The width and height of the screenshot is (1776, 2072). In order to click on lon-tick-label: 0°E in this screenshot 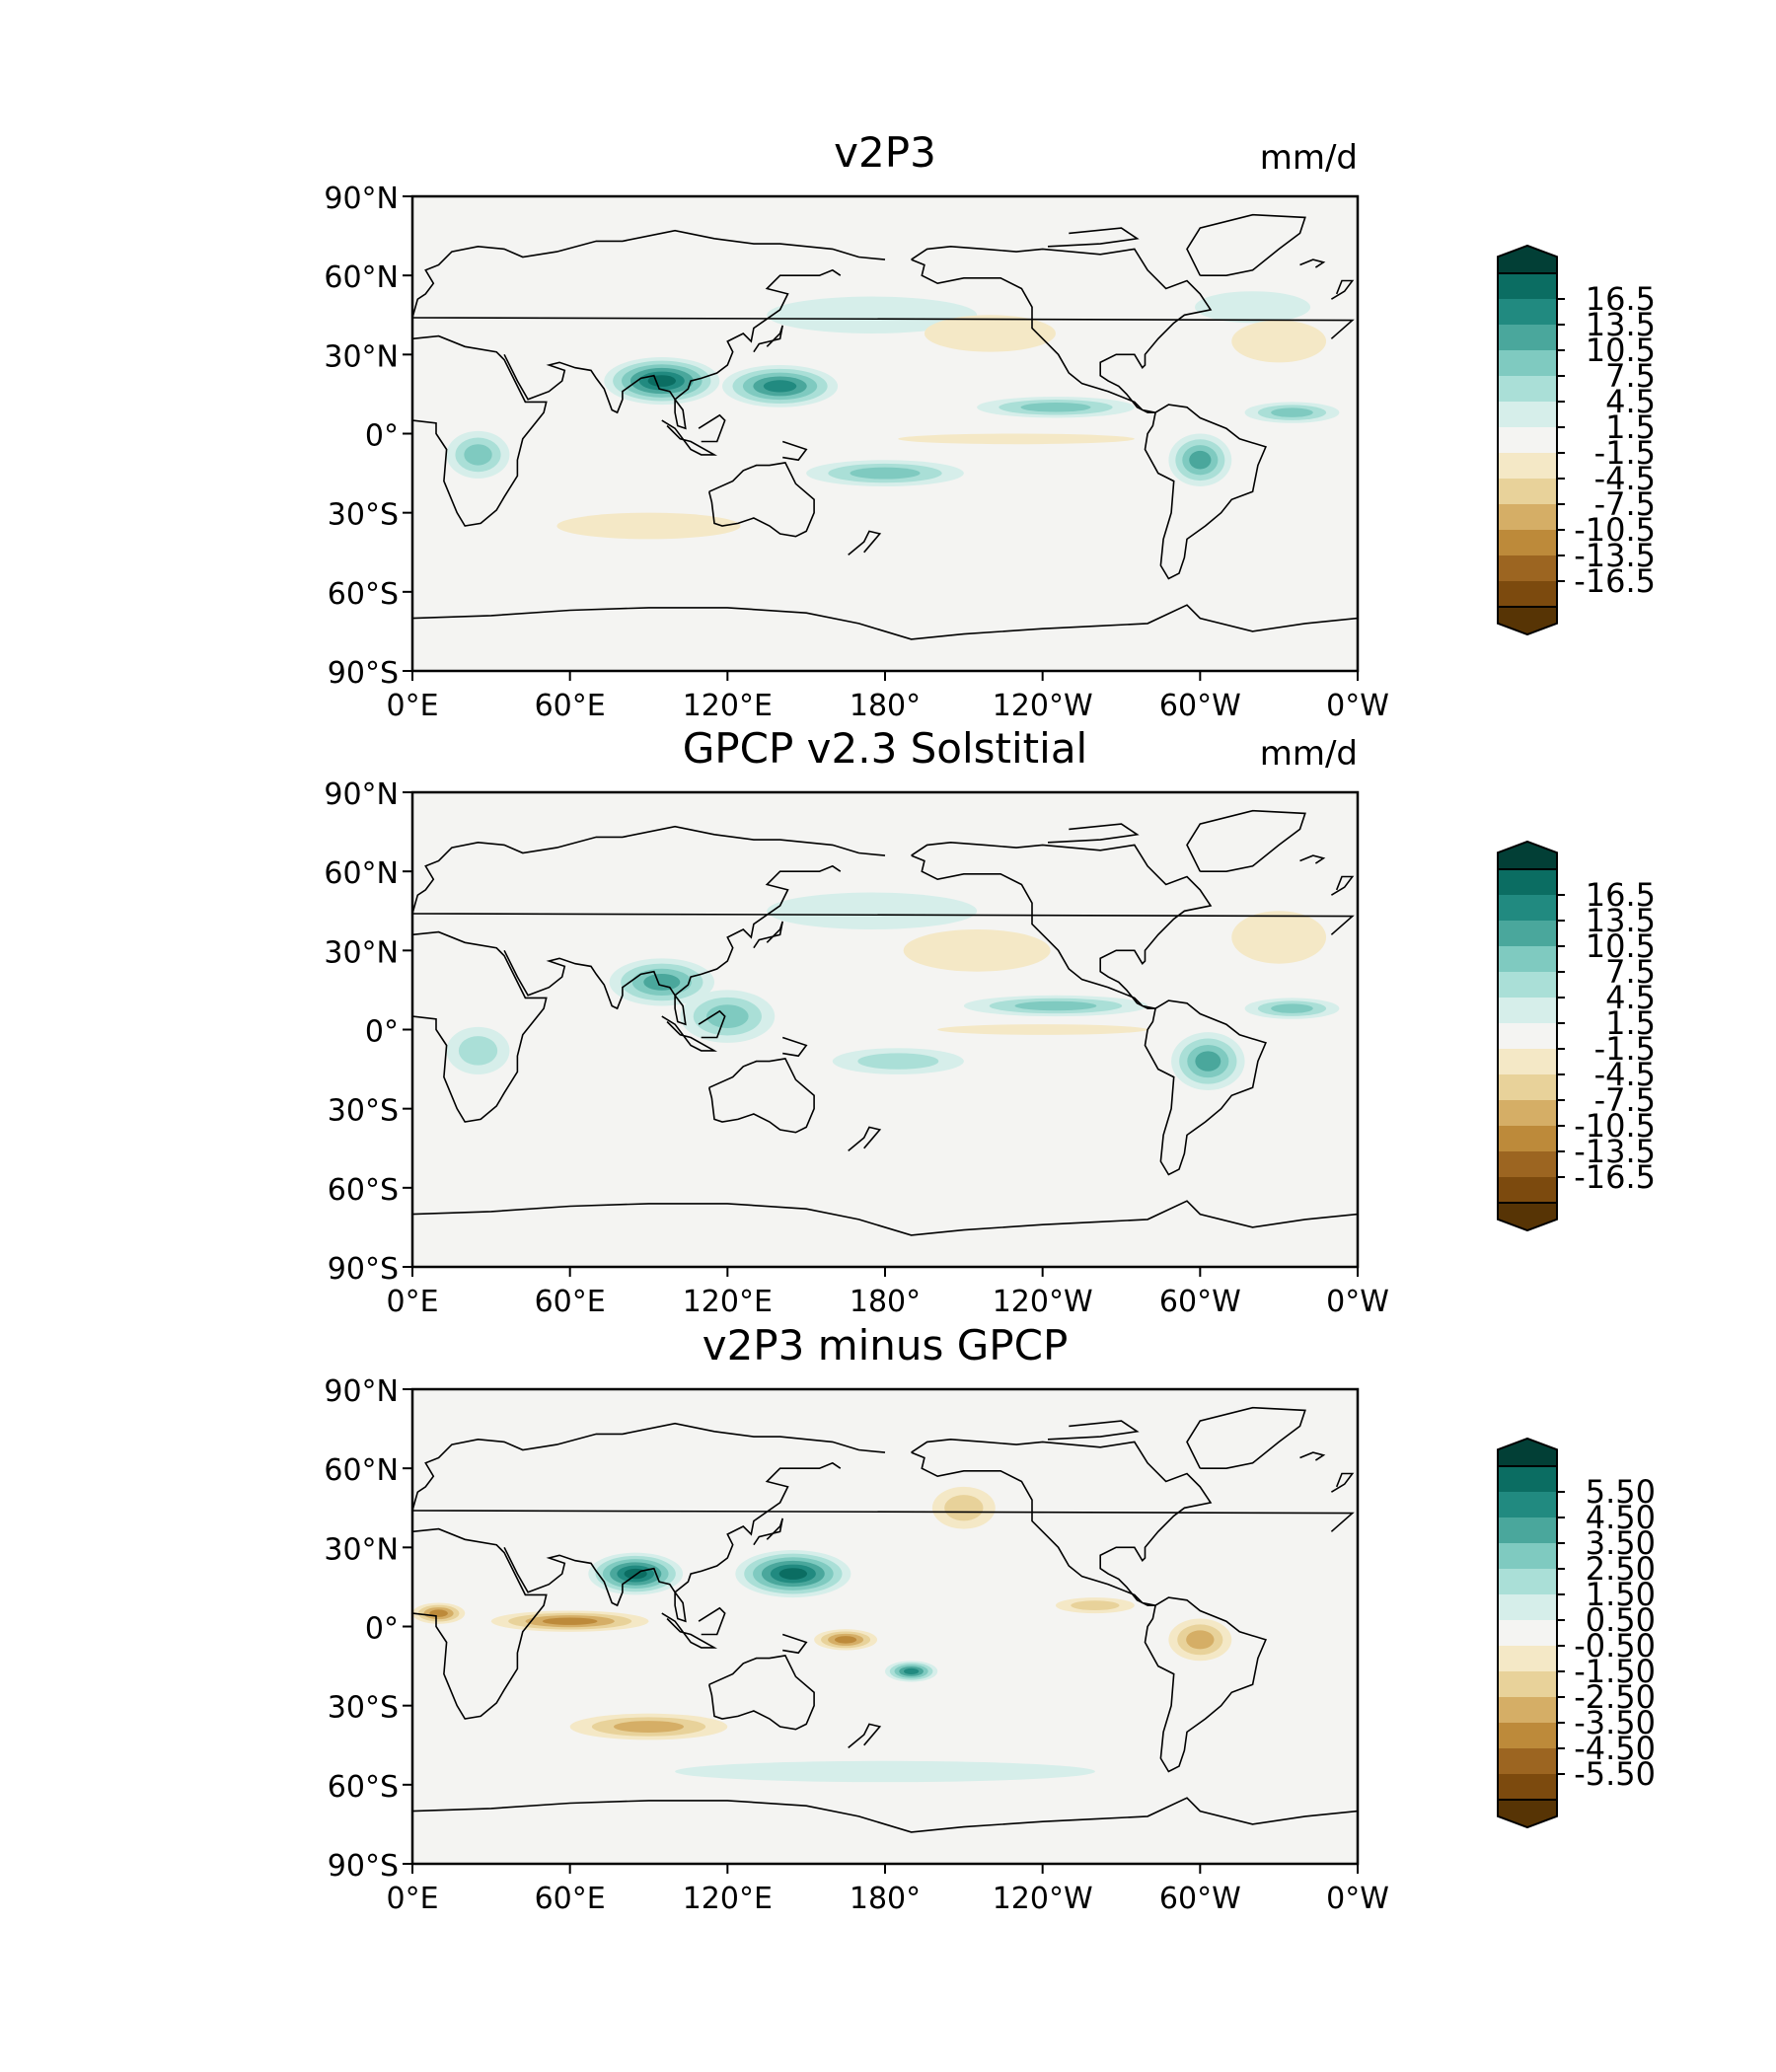, I will do `click(412, 1899)`.